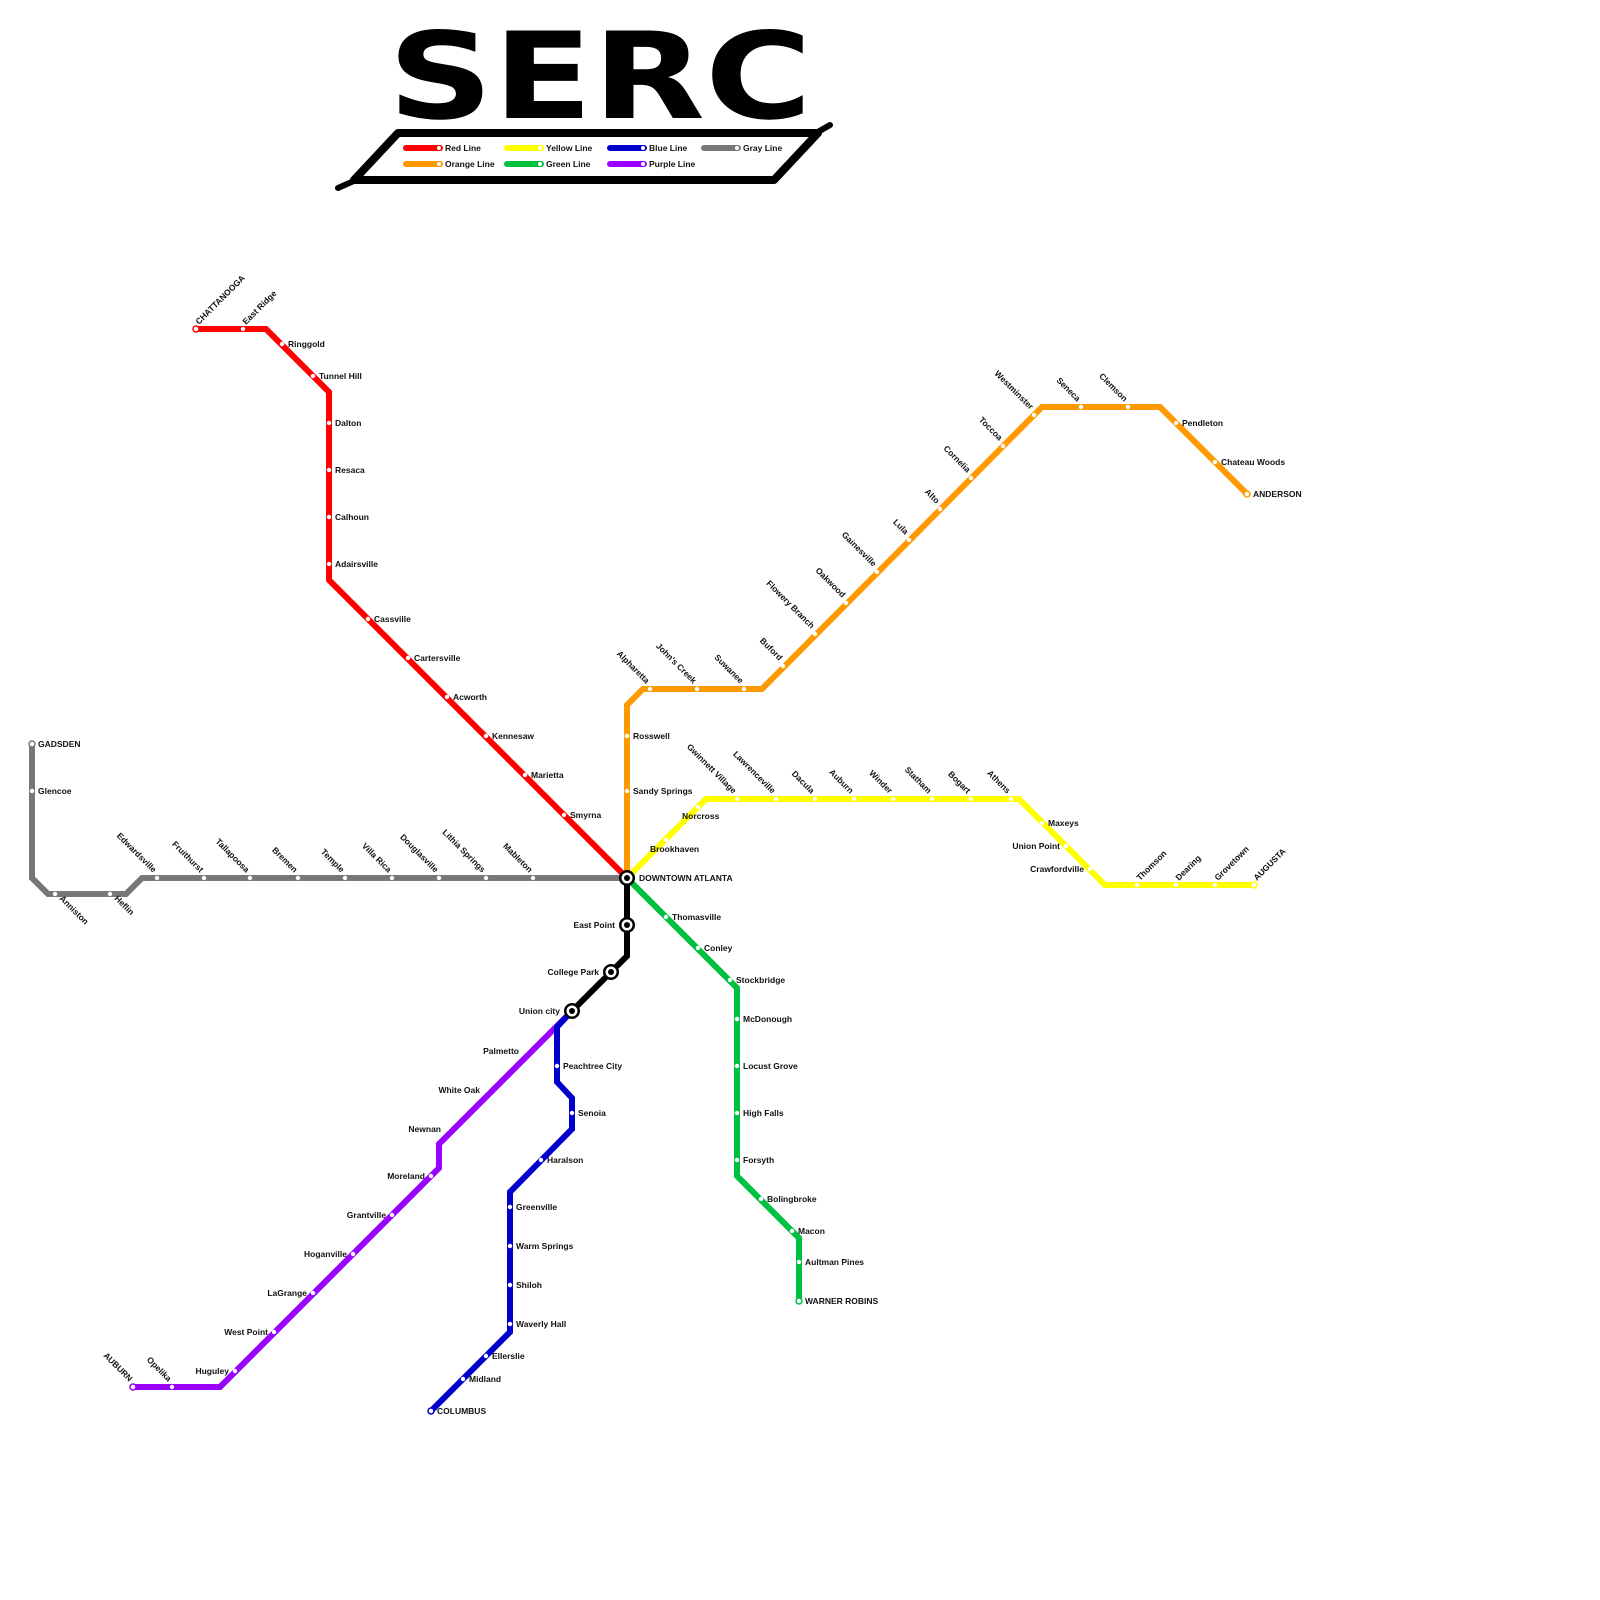  I want to click on station-lula, so click(909, 540).